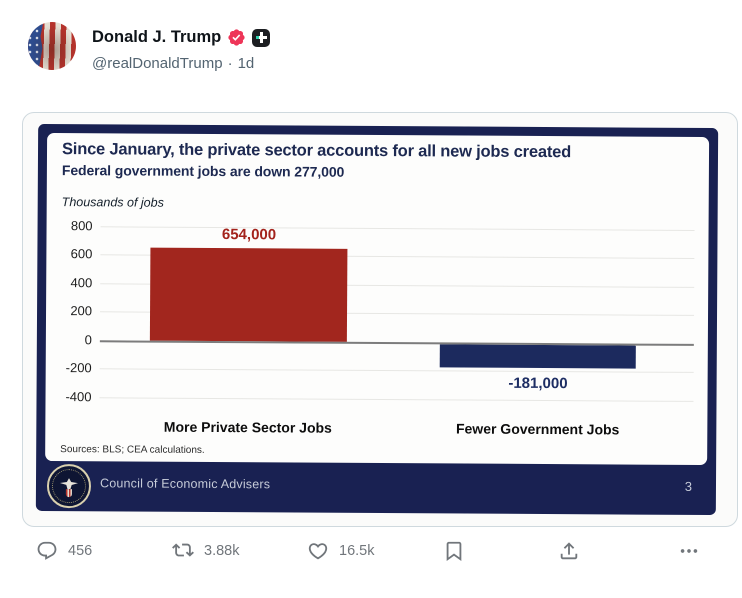 The image size is (742, 598). I want to click on category-label-fewer-government-jobs: Fewer Government Jobs, so click(537, 429).